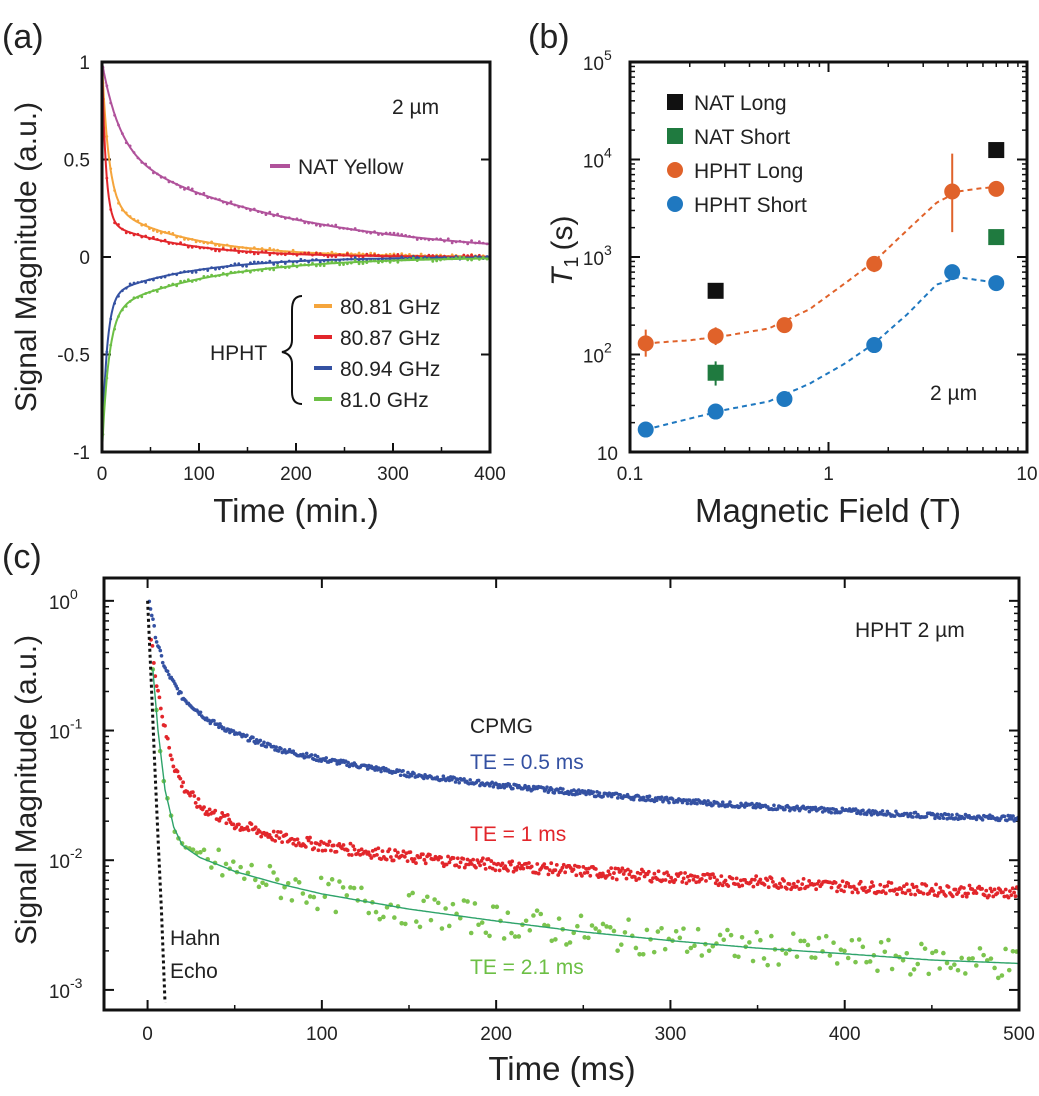 Image resolution: width=1039 pixels, height=1096 pixels. Describe the element at coordinates (608, 250) in the screenshot. I see `panel-b-ytick-exponent: 3` at that location.